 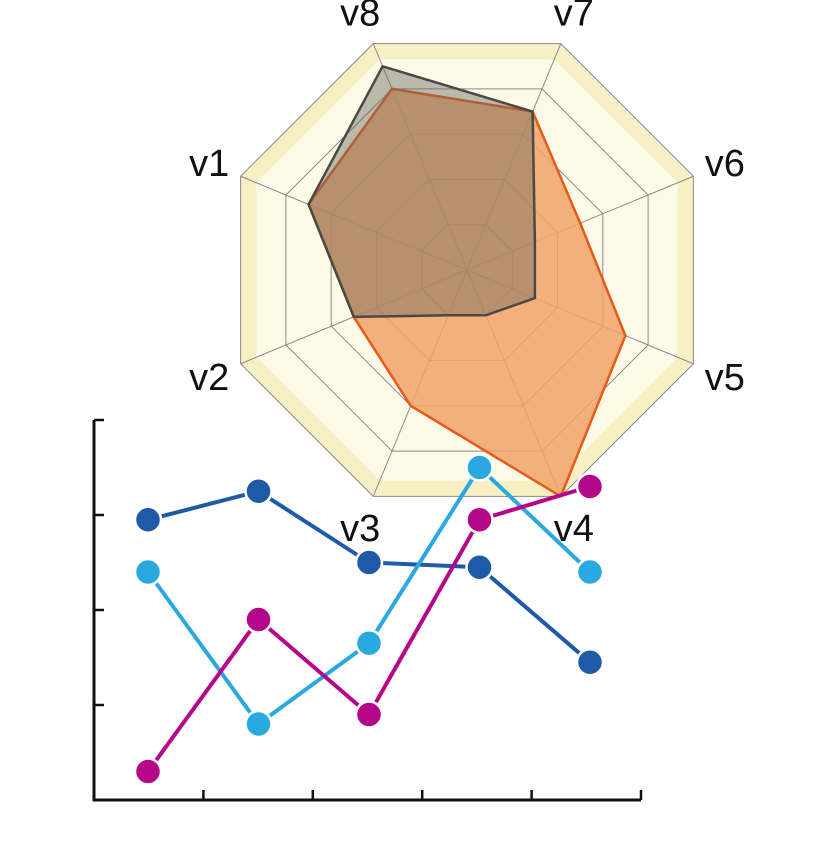 I want to click on radar-axis-label-v8: v8, so click(x=360, y=17).